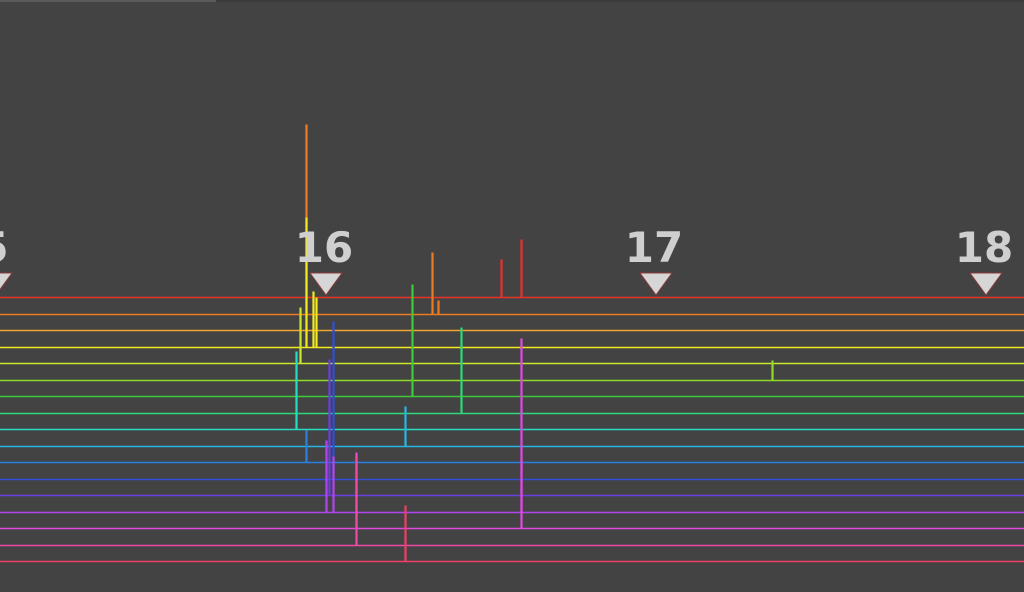 The image size is (1024, 592). What do you see at coordinates (984, 247) in the screenshot?
I see `marker-label: 18` at bounding box center [984, 247].